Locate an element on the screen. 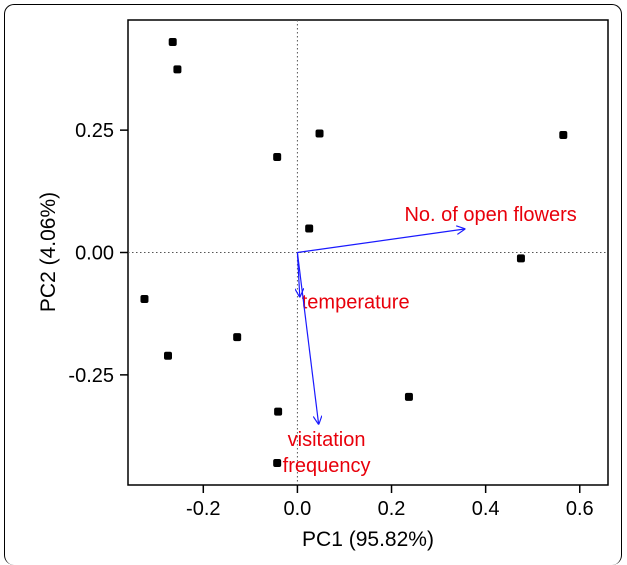  y-axis: -0.25 0.00 0.25 is located at coordinates (98, 253).